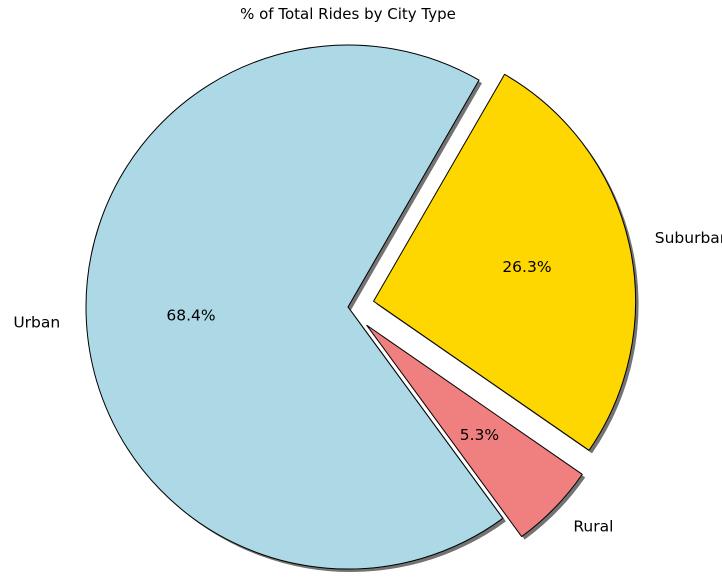 Image resolution: width=722 pixels, height=581 pixels. Describe the element at coordinates (36, 323) in the screenshot. I see `slice-label-urban: Urban` at that location.